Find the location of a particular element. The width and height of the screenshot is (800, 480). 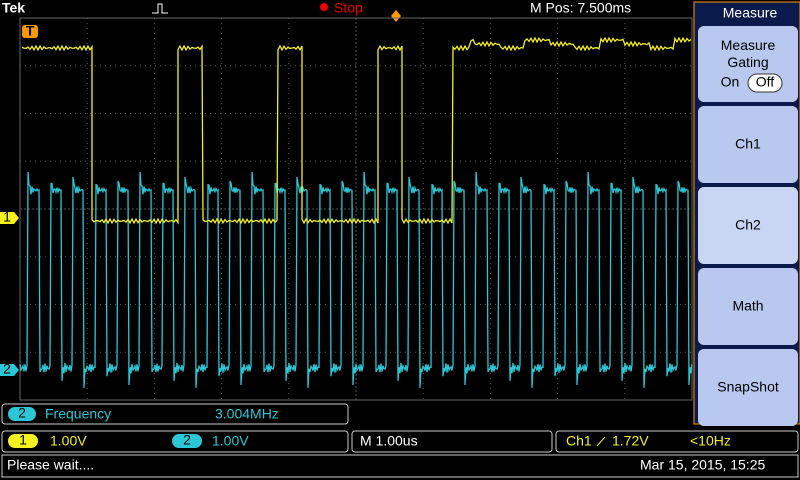

measurement-badge is located at coordinates (22, 414).